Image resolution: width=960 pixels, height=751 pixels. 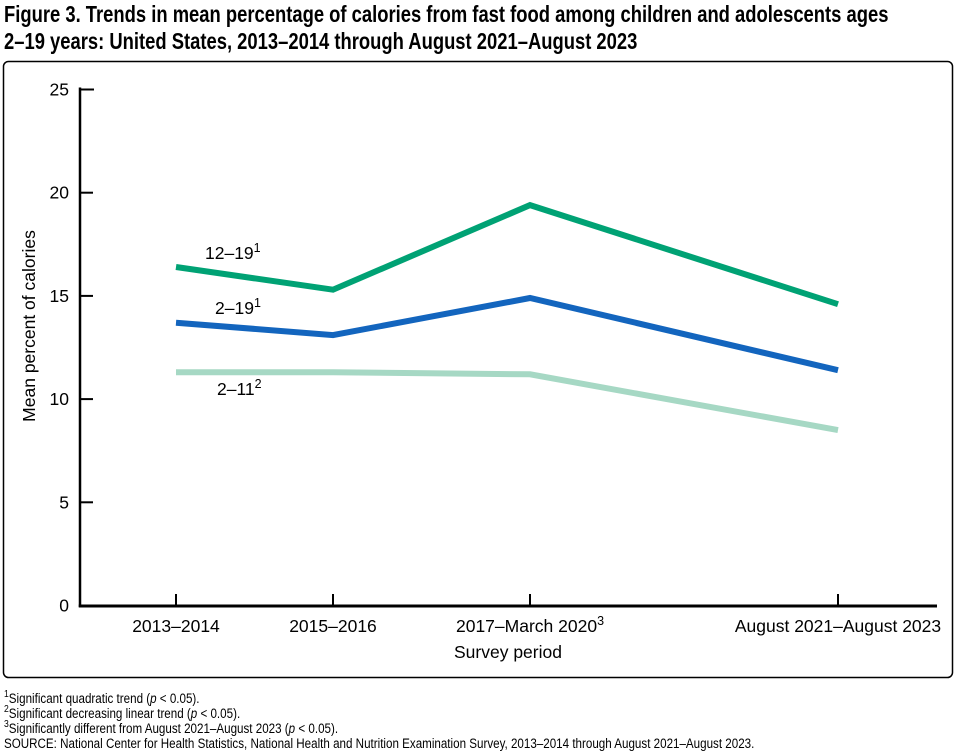 I want to click on y-tick-label-20: 20, so click(x=60, y=193).